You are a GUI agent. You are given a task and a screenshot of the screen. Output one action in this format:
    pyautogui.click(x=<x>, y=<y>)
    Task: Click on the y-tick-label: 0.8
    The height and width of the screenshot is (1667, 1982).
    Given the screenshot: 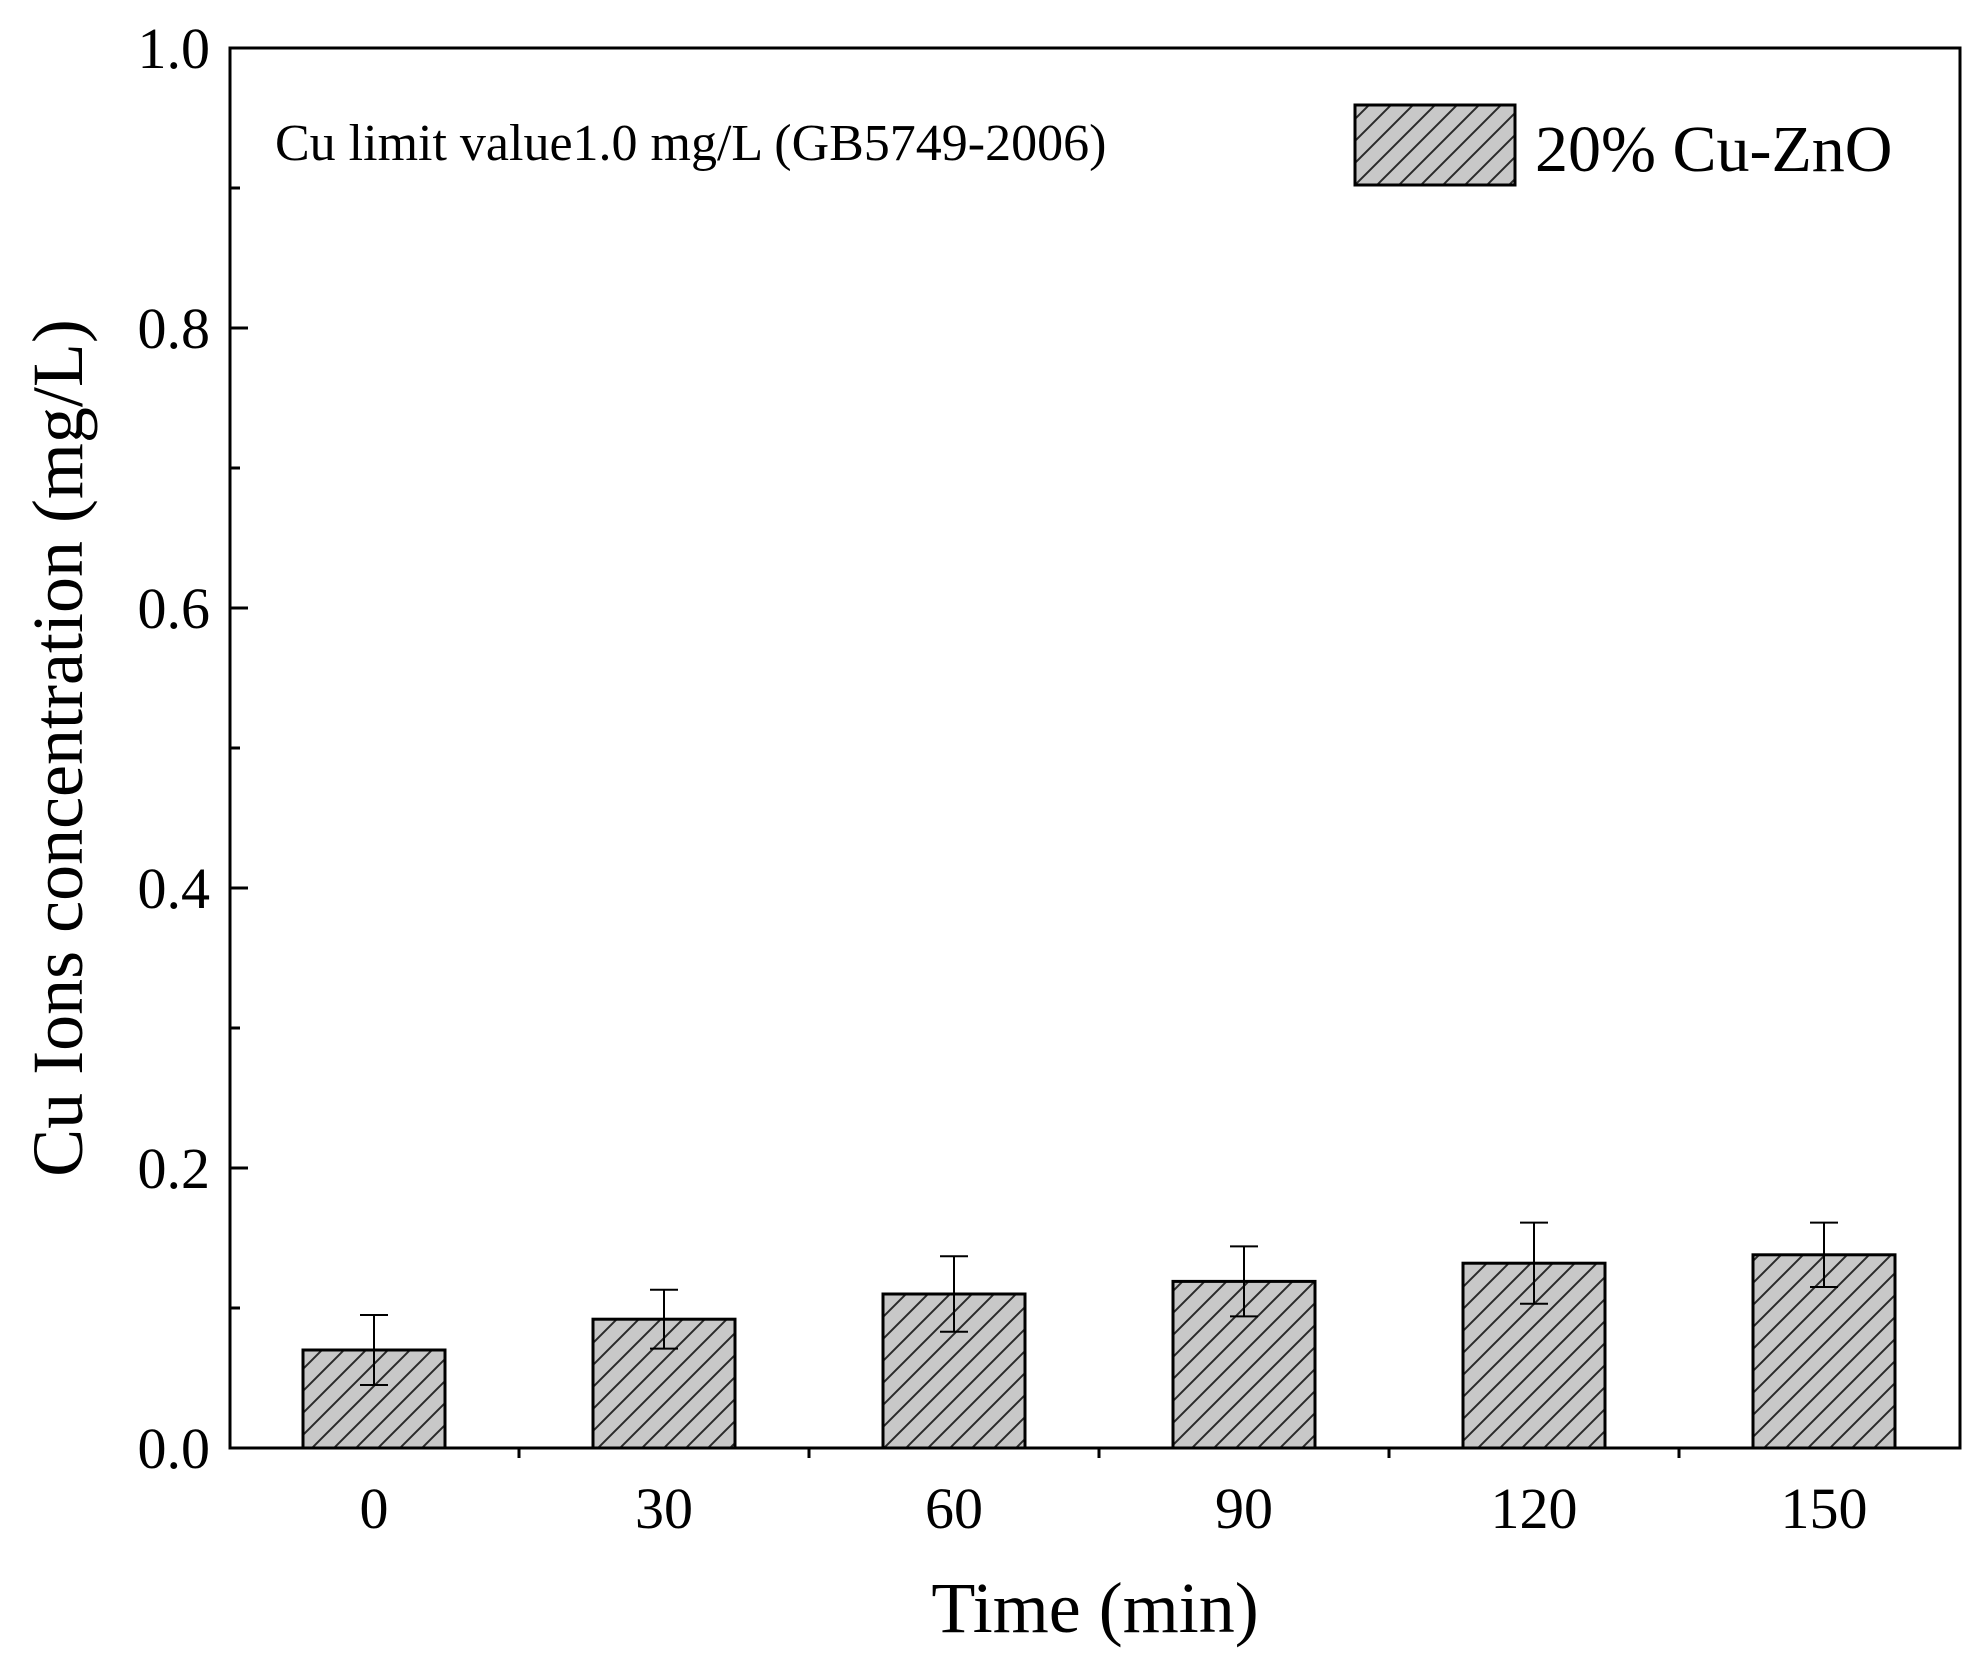 What is the action you would take?
    pyautogui.click(x=174, y=328)
    